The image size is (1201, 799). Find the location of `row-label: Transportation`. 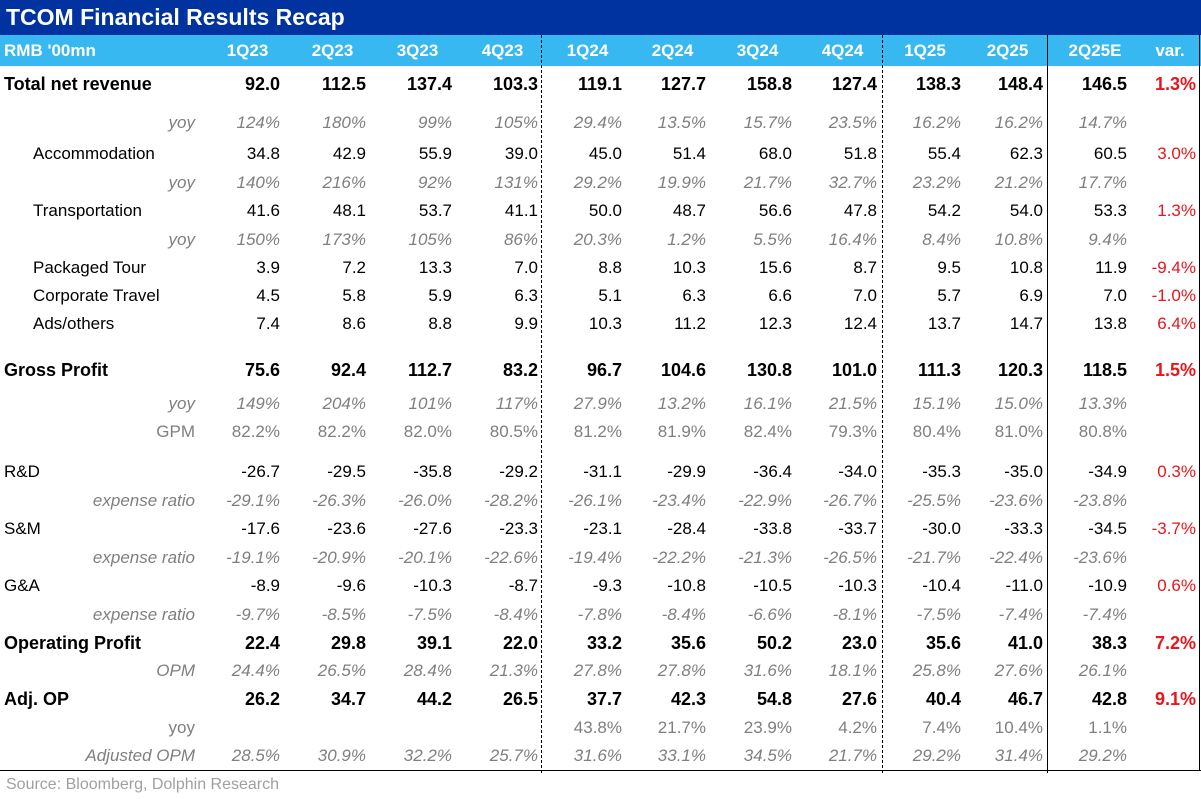

row-label: Transportation is located at coordinates (87, 210).